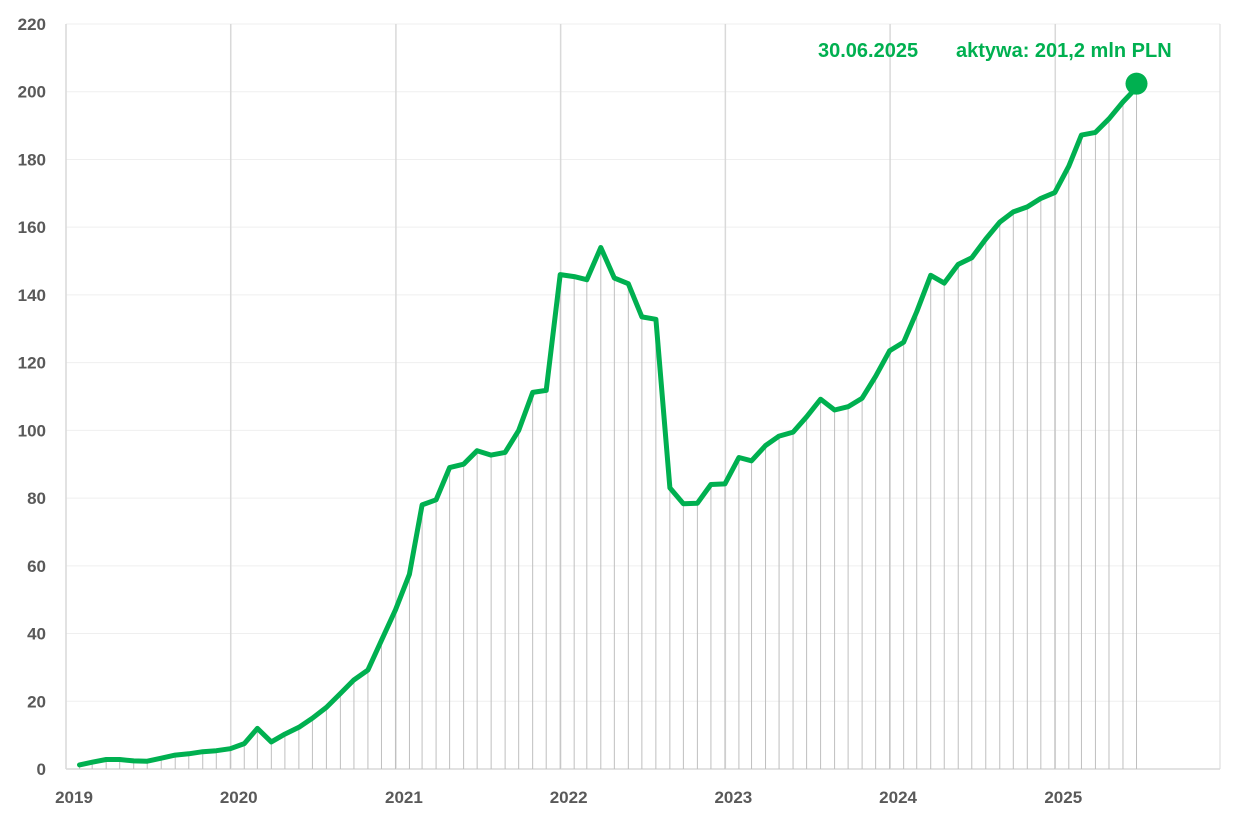 Image resolution: width=1258 pixels, height=822 pixels. I want to click on y-tick-label: 200, so click(32, 92).